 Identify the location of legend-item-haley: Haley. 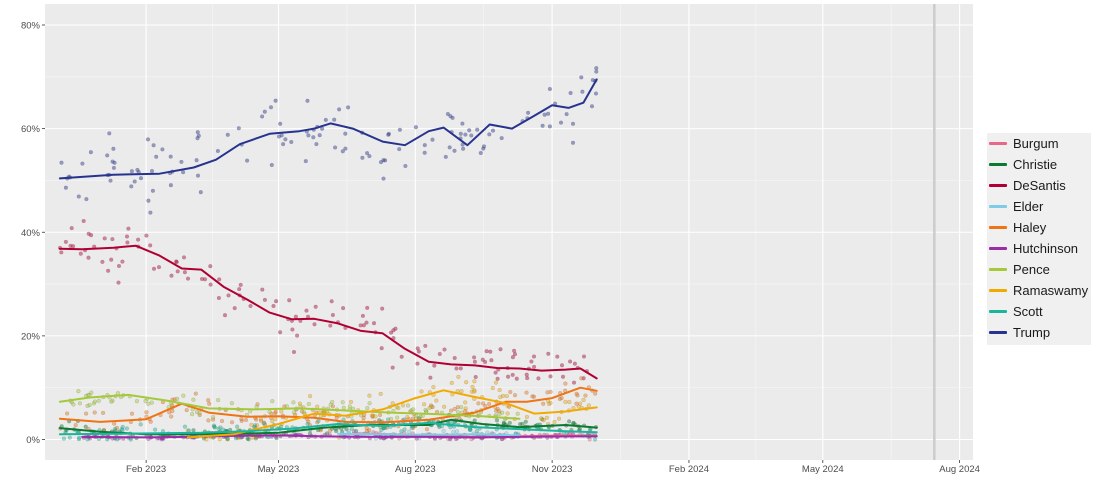
(1039, 227).